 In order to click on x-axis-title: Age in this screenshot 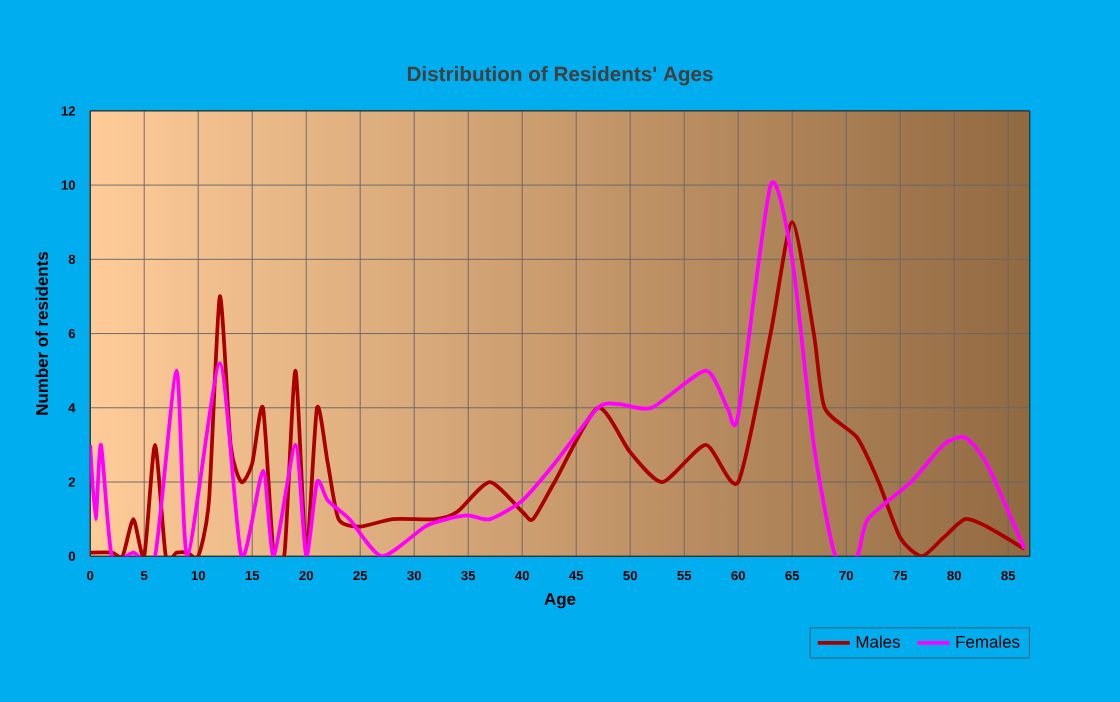, I will do `click(560, 600)`.